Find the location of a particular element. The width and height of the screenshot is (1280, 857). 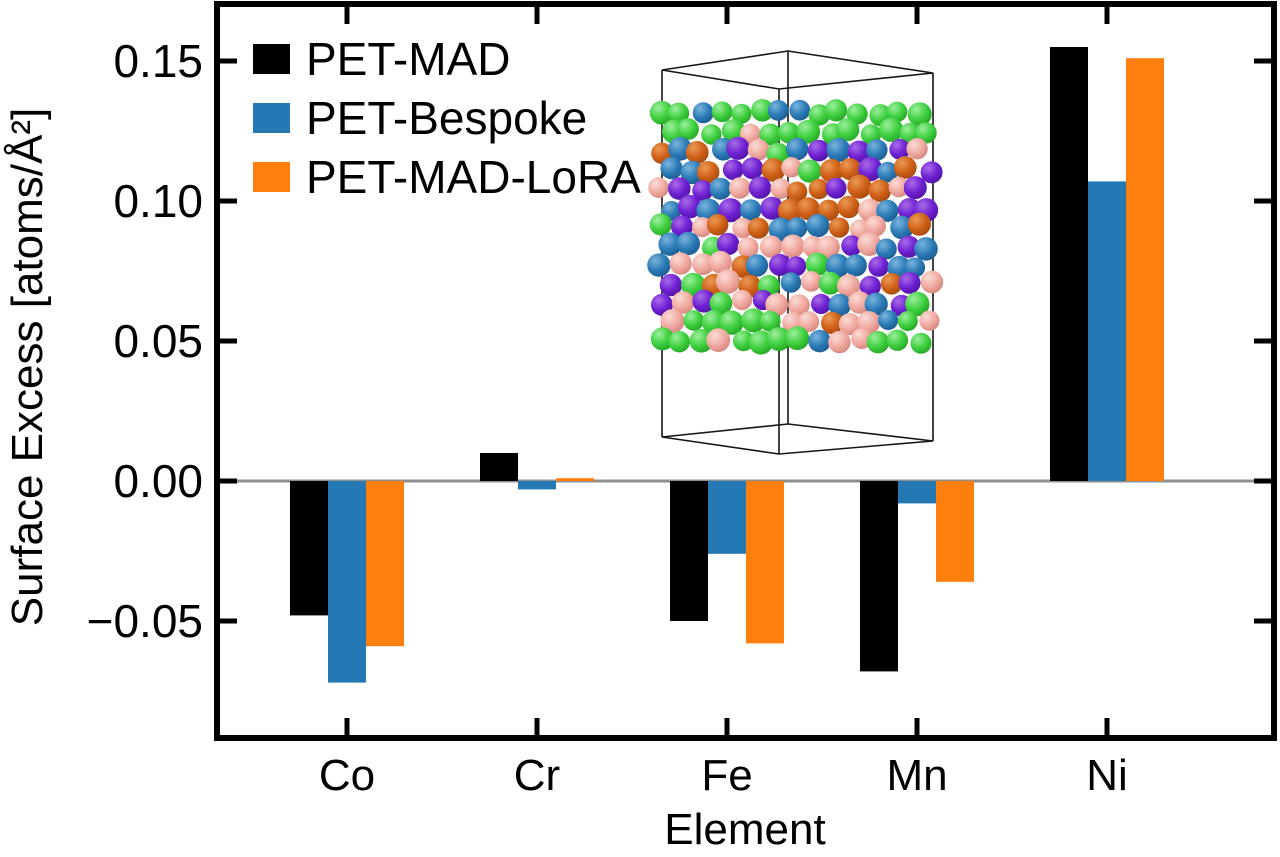

x-tick-label-cr: Cr is located at coordinates (537, 775).